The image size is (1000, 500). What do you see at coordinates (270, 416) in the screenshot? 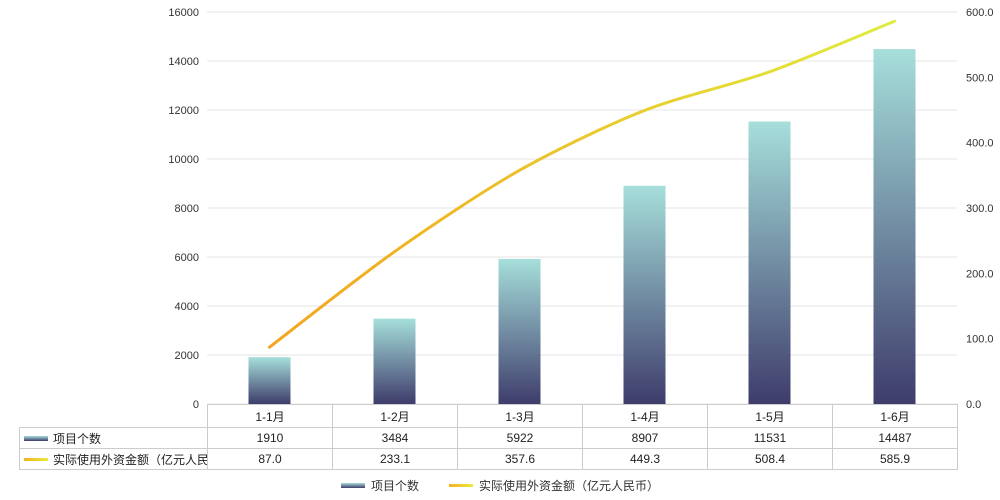
I see `category-cell: 1-1月` at bounding box center [270, 416].